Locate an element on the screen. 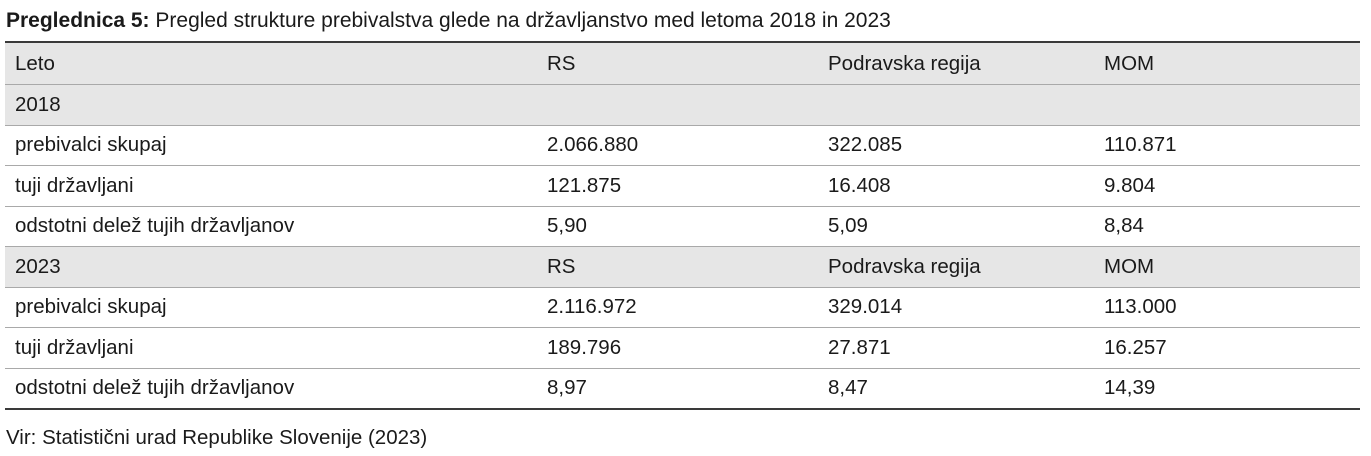 The image size is (1371, 456). year-row-2023: 2023 RS Podravska regija MOM is located at coordinates (682, 266).